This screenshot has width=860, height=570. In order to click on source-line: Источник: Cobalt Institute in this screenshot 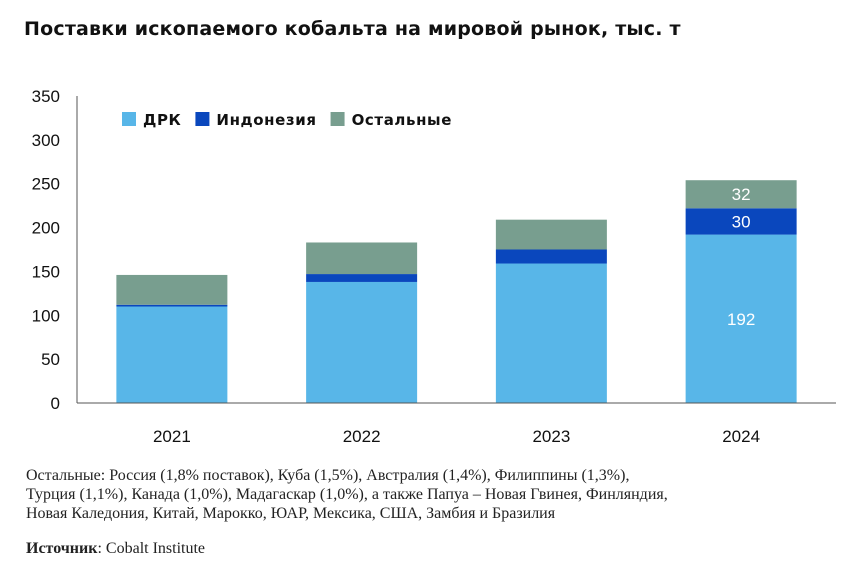, I will do `click(115, 549)`.